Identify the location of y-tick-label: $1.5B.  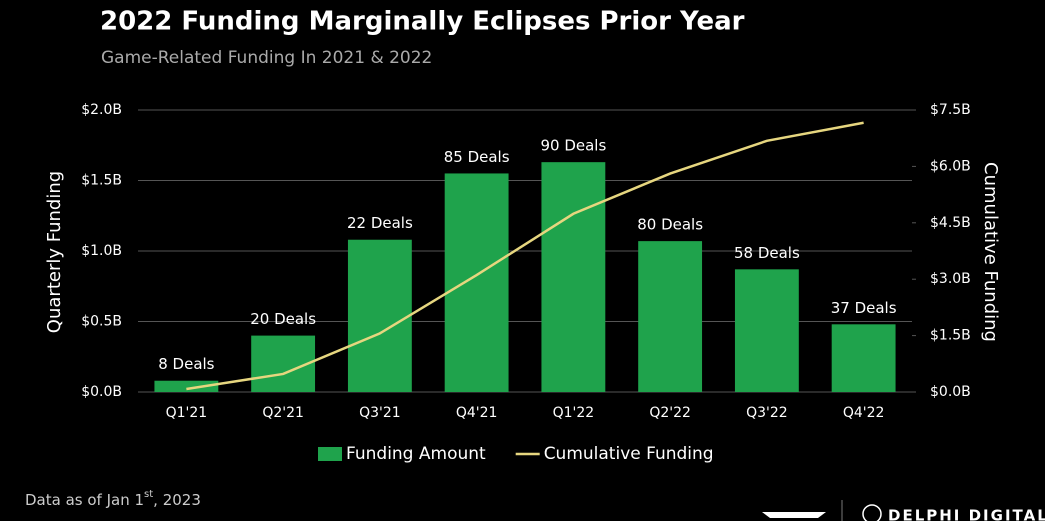
(101, 181).